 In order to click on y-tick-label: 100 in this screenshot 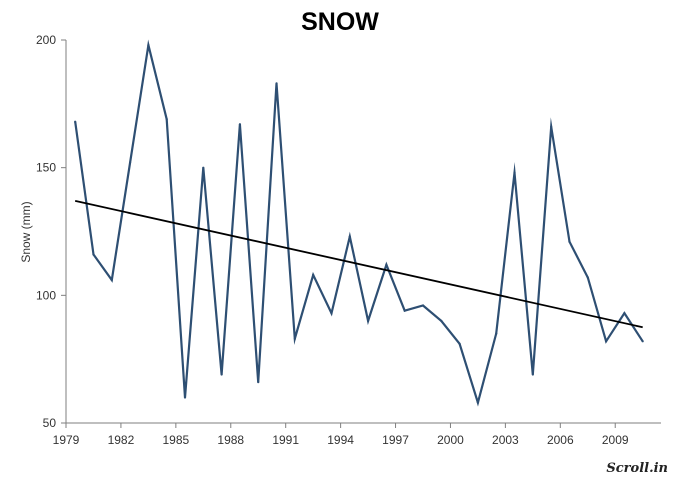, I will do `click(46, 295)`.